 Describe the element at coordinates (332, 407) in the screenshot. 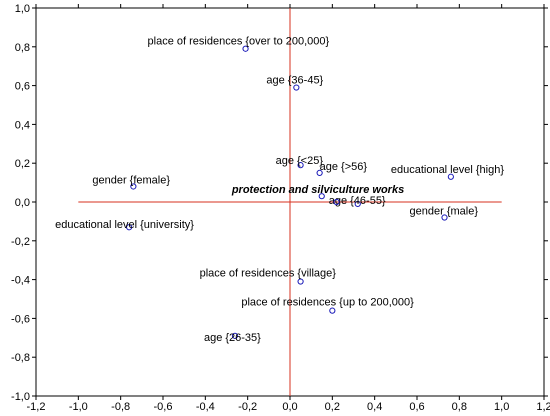

I see `x-tick-label: 0,2` at that location.